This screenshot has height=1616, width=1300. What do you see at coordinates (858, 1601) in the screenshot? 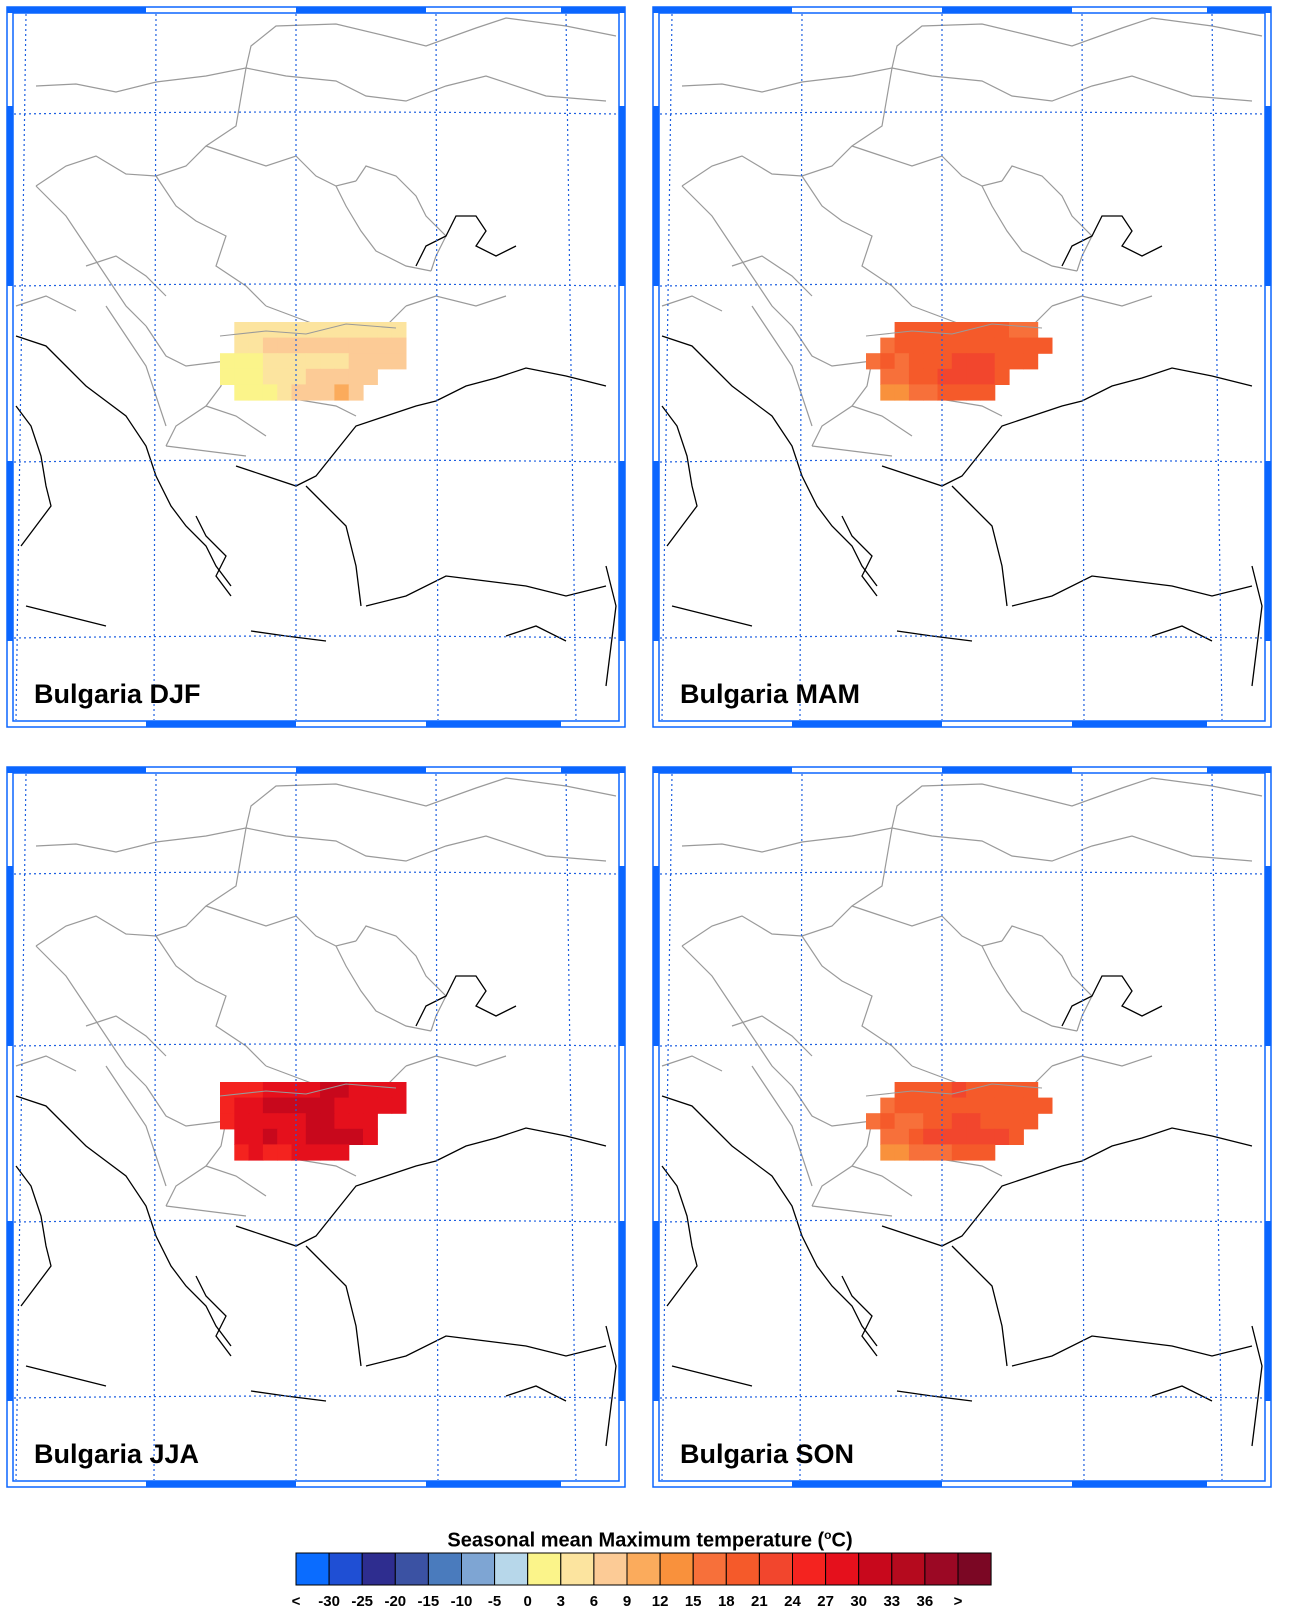
I see `colorbar-tick-label: 30` at bounding box center [858, 1601].